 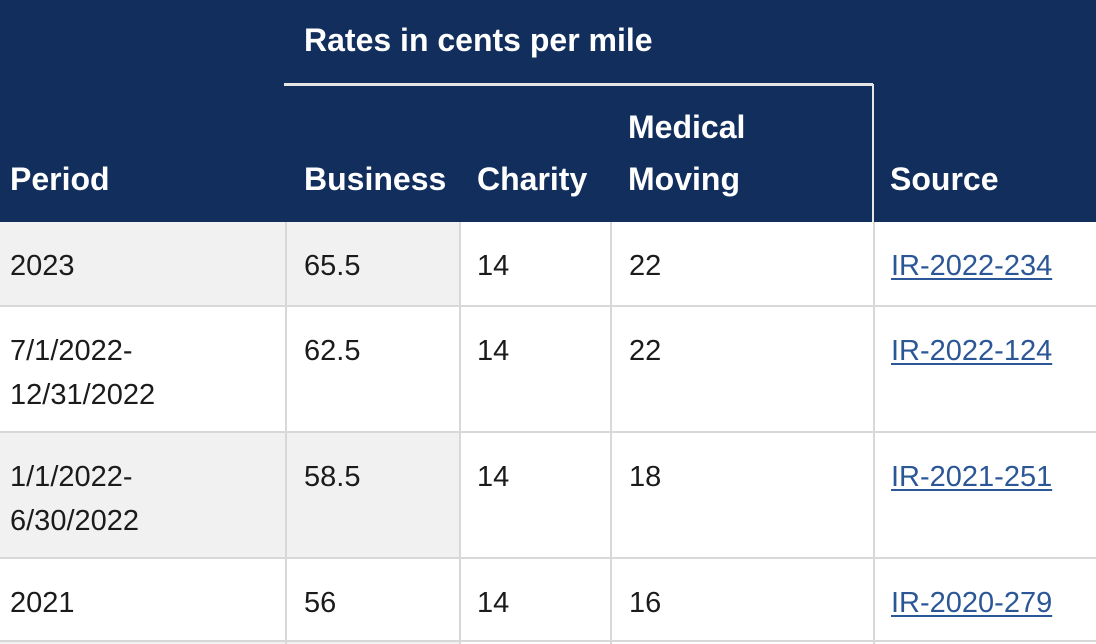 What do you see at coordinates (687, 127) in the screenshot?
I see `column-header-medical: Medical` at bounding box center [687, 127].